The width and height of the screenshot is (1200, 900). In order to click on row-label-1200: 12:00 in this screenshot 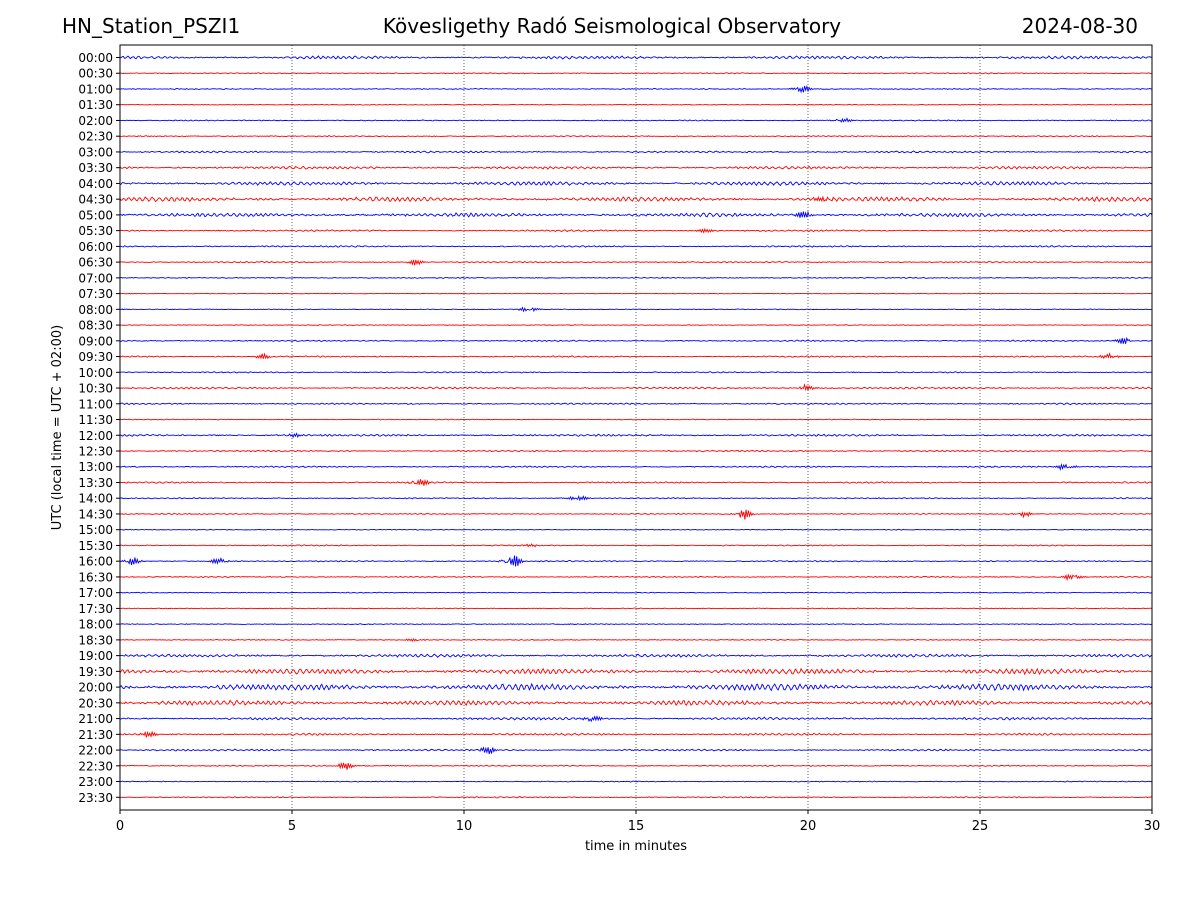, I will do `click(95, 436)`.